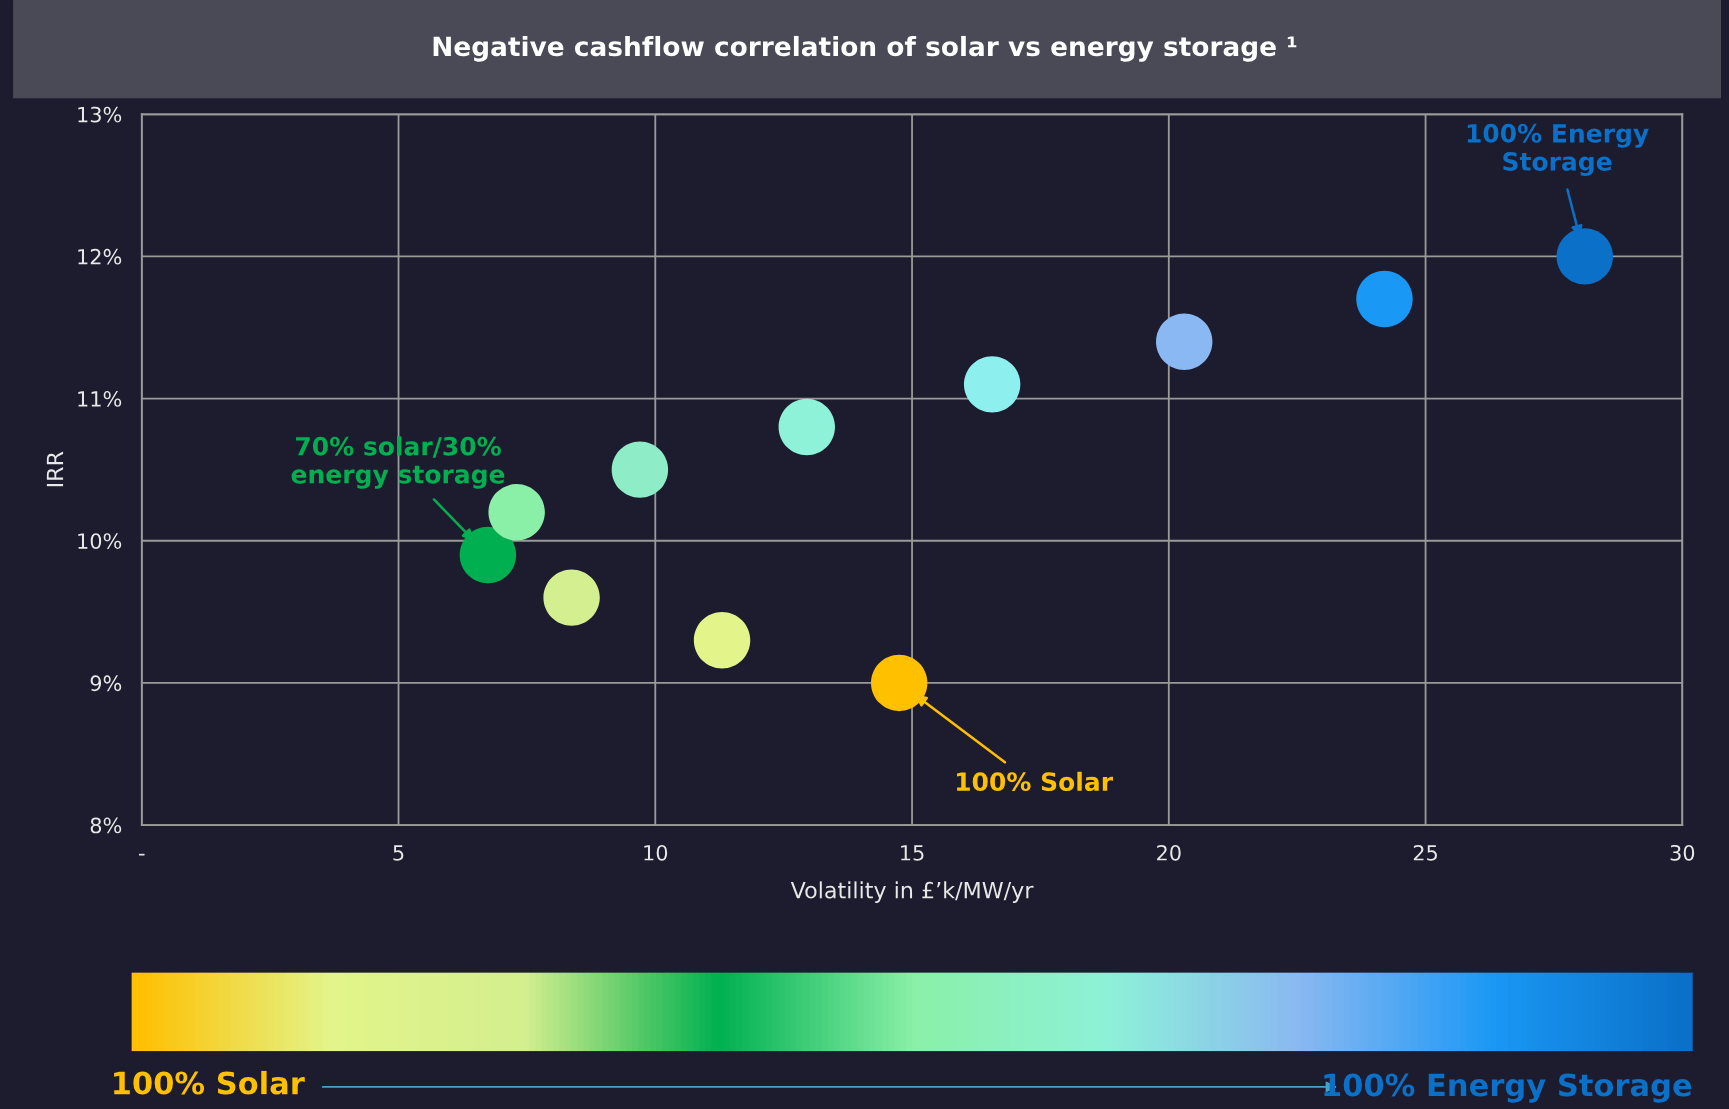 The image size is (1729, 1109). I want to click on annotation: 100% Energy Storage, so click(1558, 149).